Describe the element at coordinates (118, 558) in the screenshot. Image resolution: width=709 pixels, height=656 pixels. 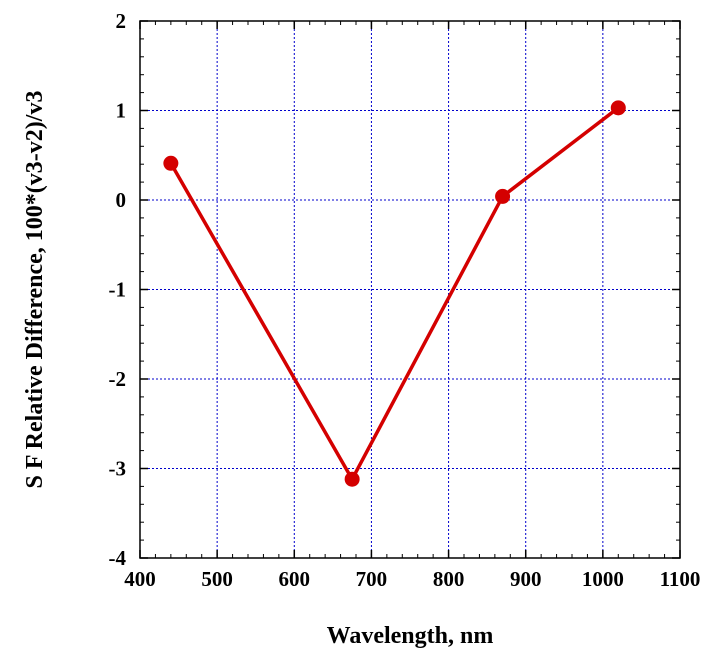
I see `y-tick-label: -4` at that location.